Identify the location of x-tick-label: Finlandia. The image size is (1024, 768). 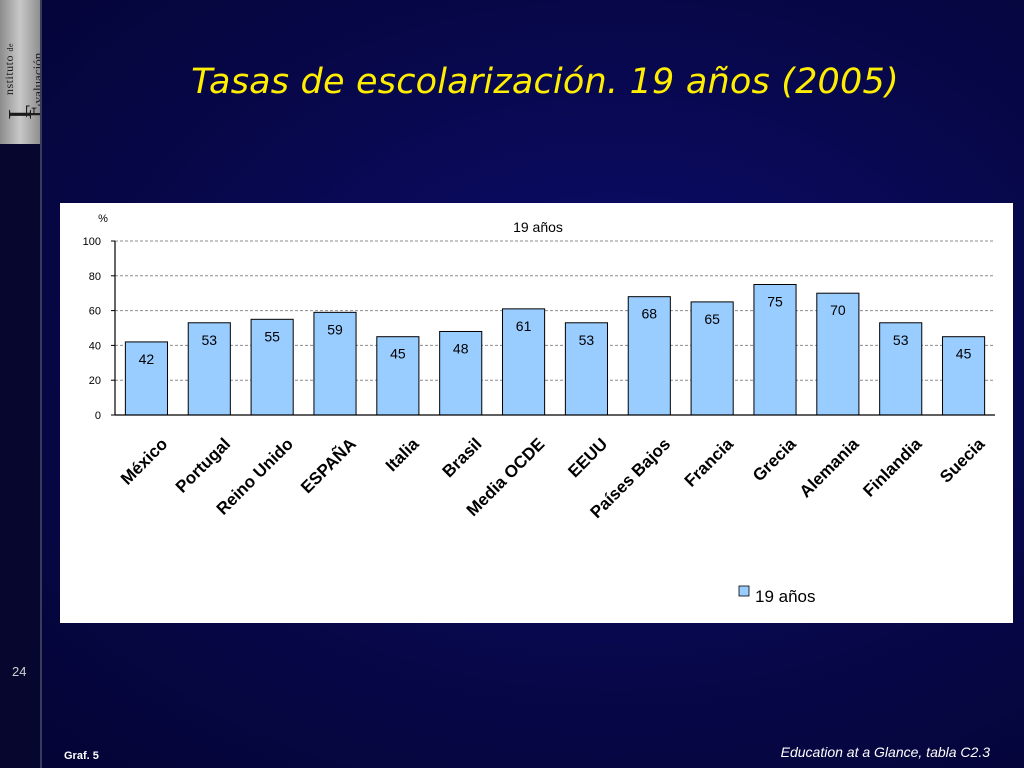
(892, 467).